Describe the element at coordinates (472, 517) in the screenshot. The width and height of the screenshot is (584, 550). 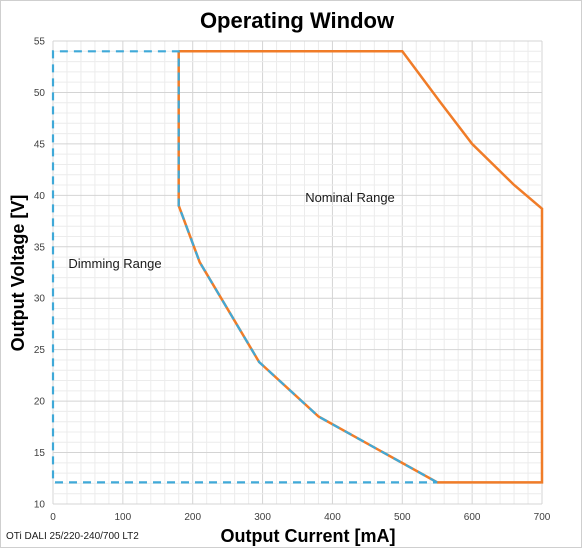
I see `x-tick-label: 600` at that location.